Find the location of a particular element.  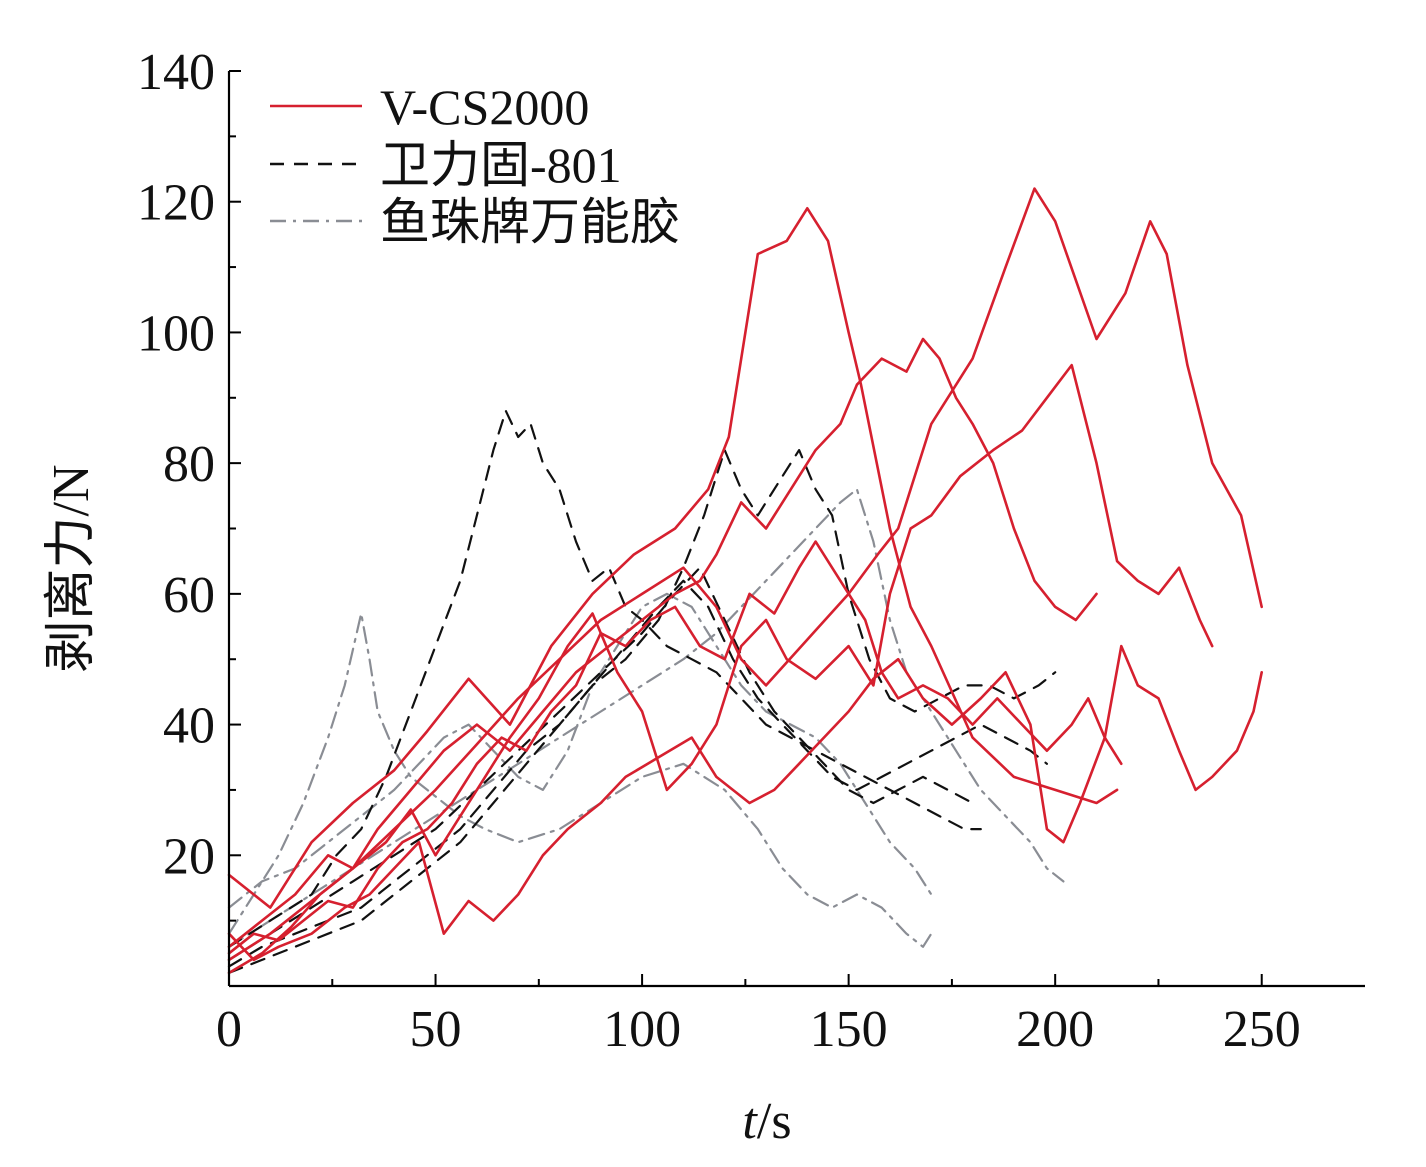

x-tick-label: 150 is located at coordinates (849, 1029).